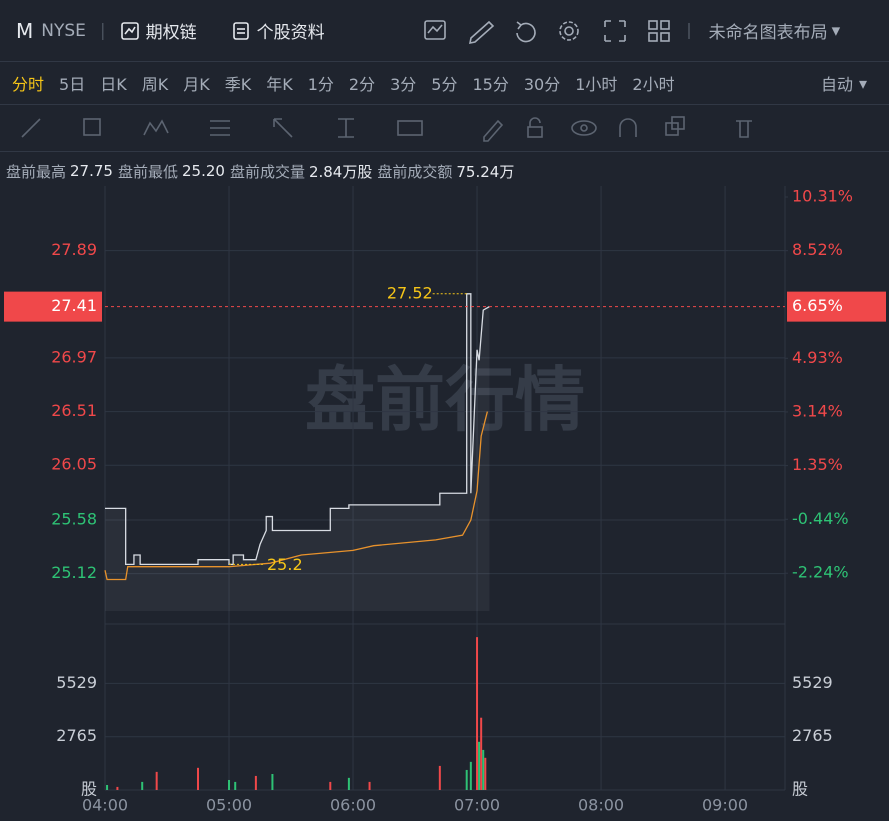 This screenshot has height=821, width=889. Describe the element at coordinates (155, 84) in the screenshot. I see `period-tab: 周K` at that location.